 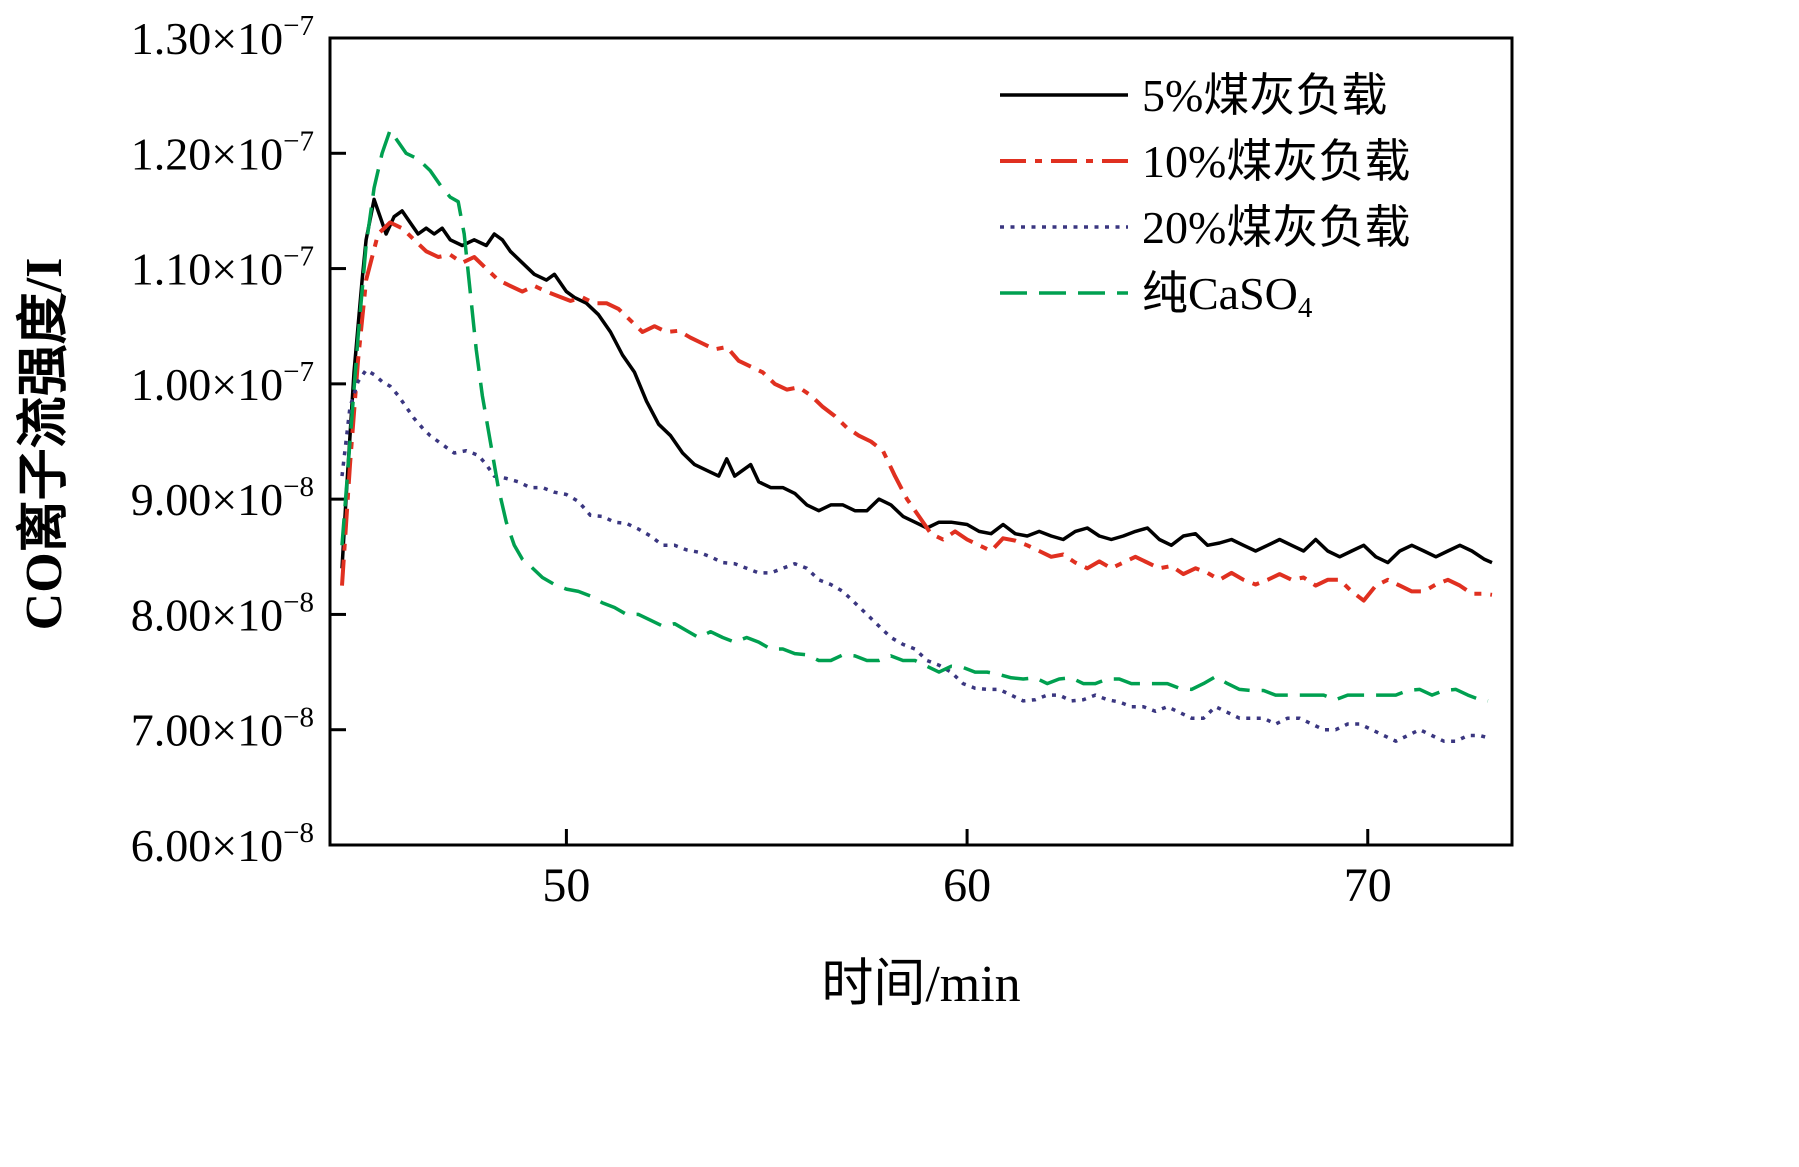 I want to click on y-tick-label: 8.00×10⁻⁸, so click(x=222, y=613).